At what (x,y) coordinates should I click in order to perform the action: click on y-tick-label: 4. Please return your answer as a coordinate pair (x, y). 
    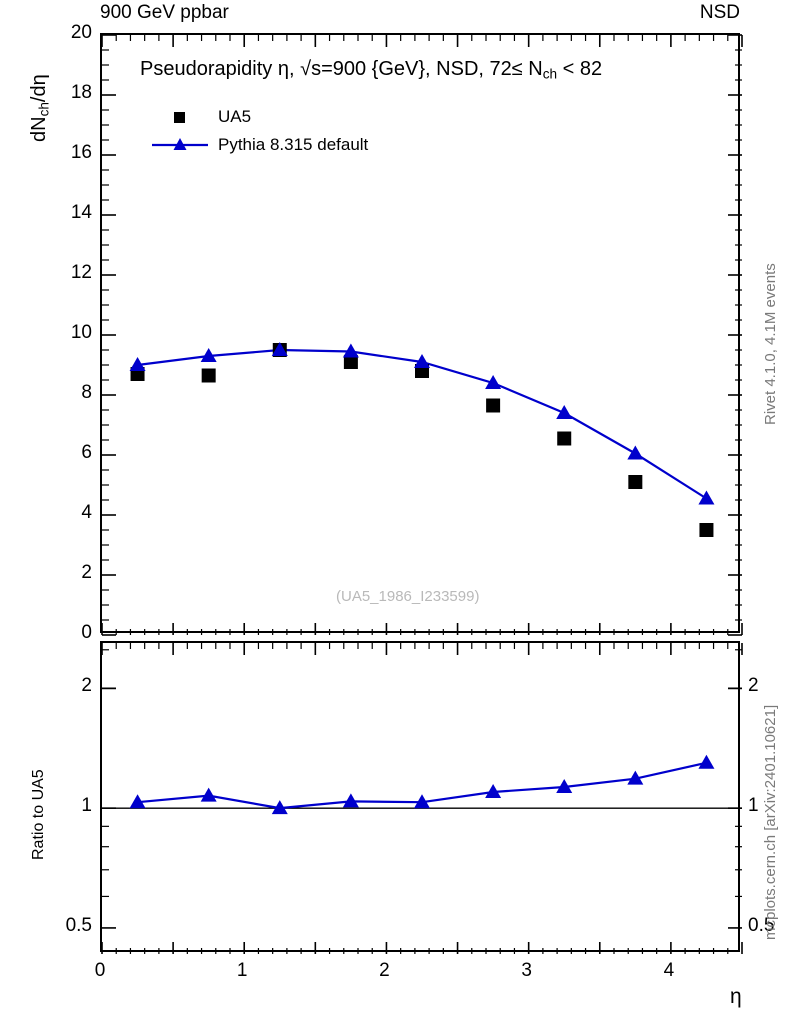
    Looking at the image, I should click on (86, 512).